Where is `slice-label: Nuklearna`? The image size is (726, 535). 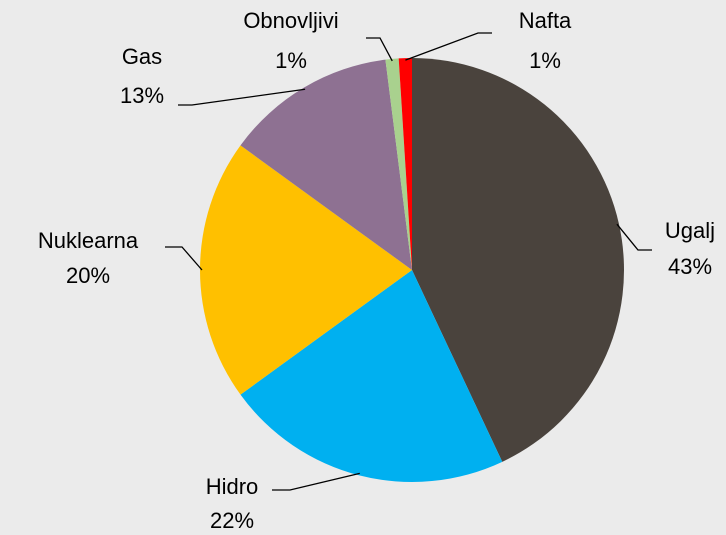
slice-label: Nuklearna is located at coordinates (88, 240).